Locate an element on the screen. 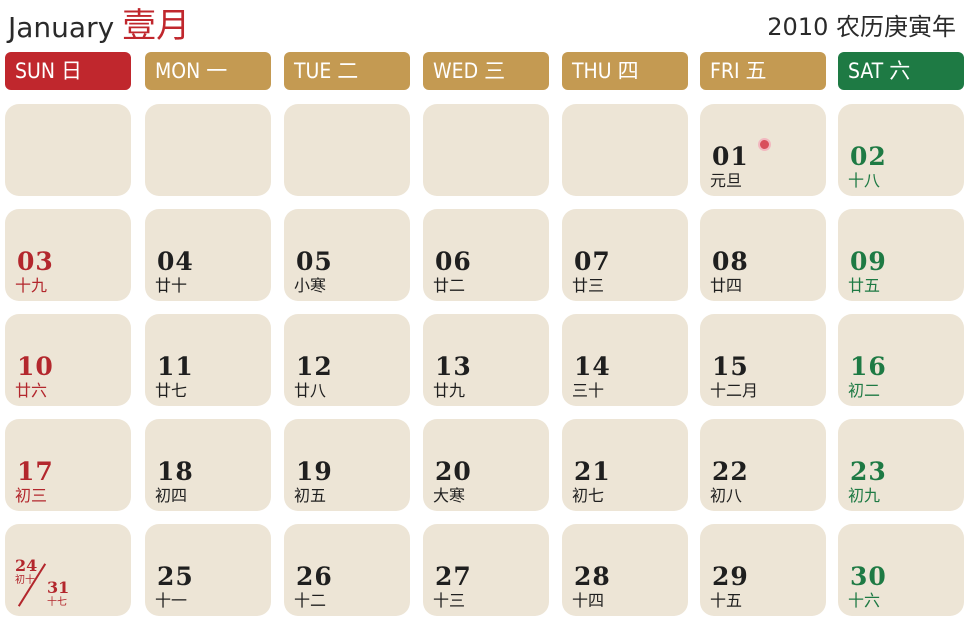 The image size is (970, 626). day-number: 18 is located at coordinates (175, 471).